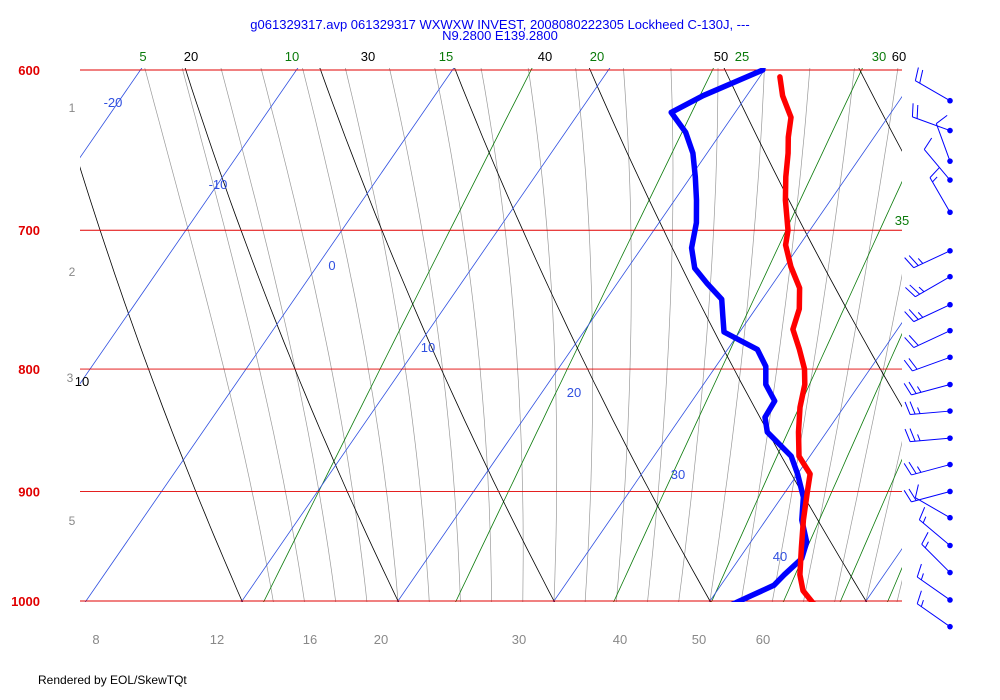 The image size is (1000, 700). I want to click on pressure-label: 600, so click(29, 70).